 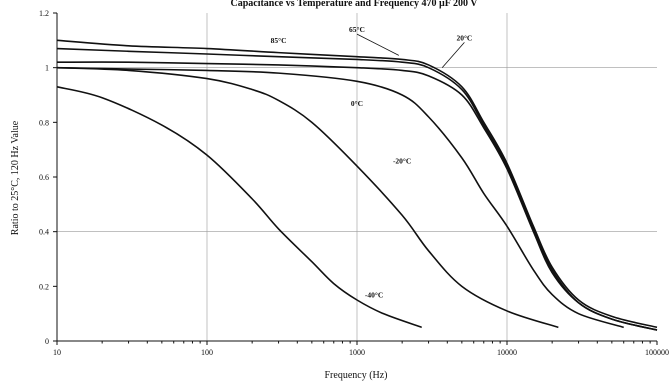 I want to click on x-tick-label-1: 100, so click(x=207, y=352).